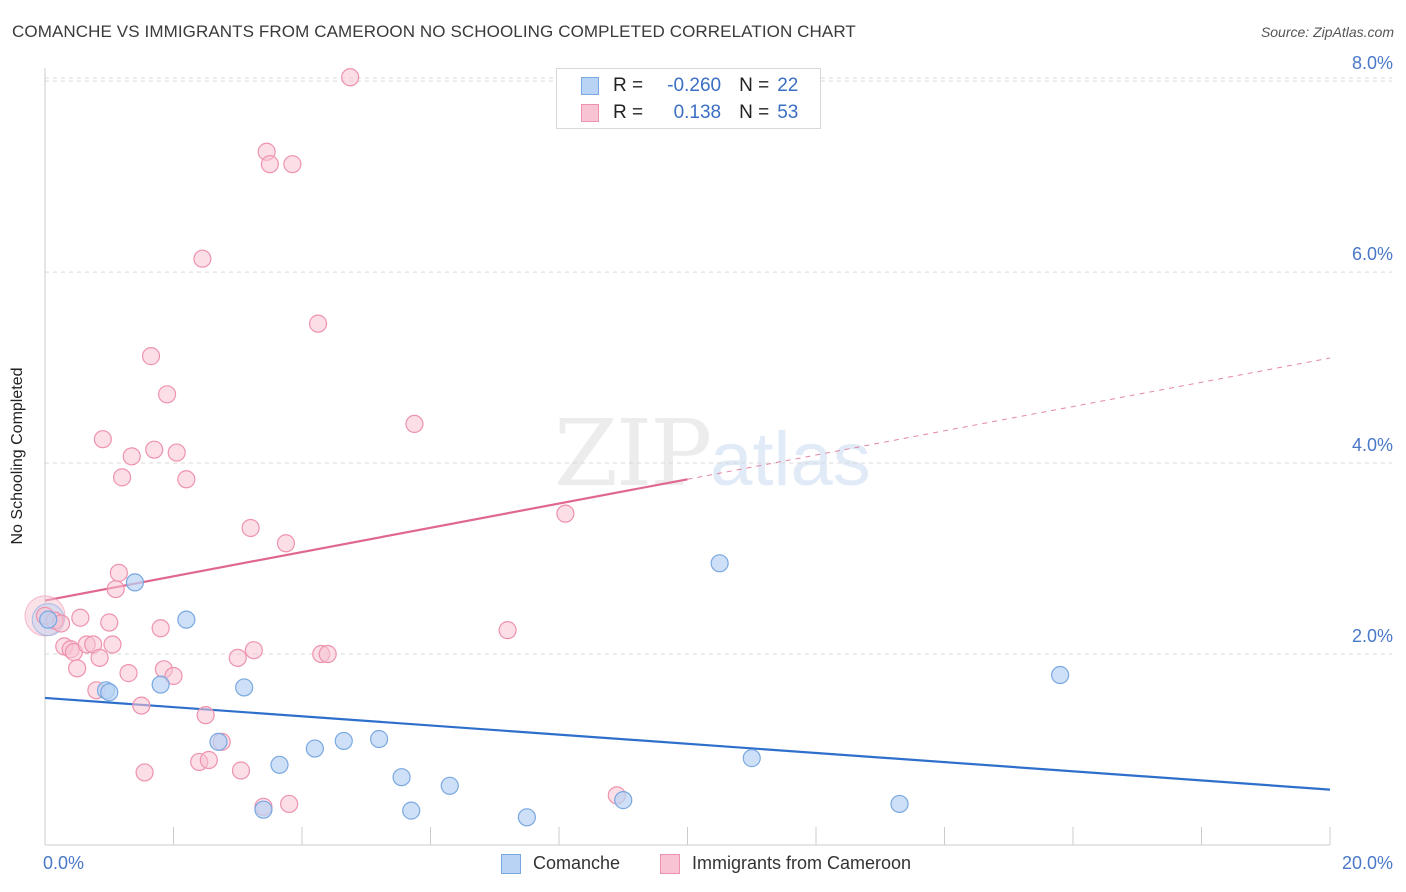 This screenshot has width=1406, height=892. I want to click on y-tick-label: 6.0%, so click(1372, 254).